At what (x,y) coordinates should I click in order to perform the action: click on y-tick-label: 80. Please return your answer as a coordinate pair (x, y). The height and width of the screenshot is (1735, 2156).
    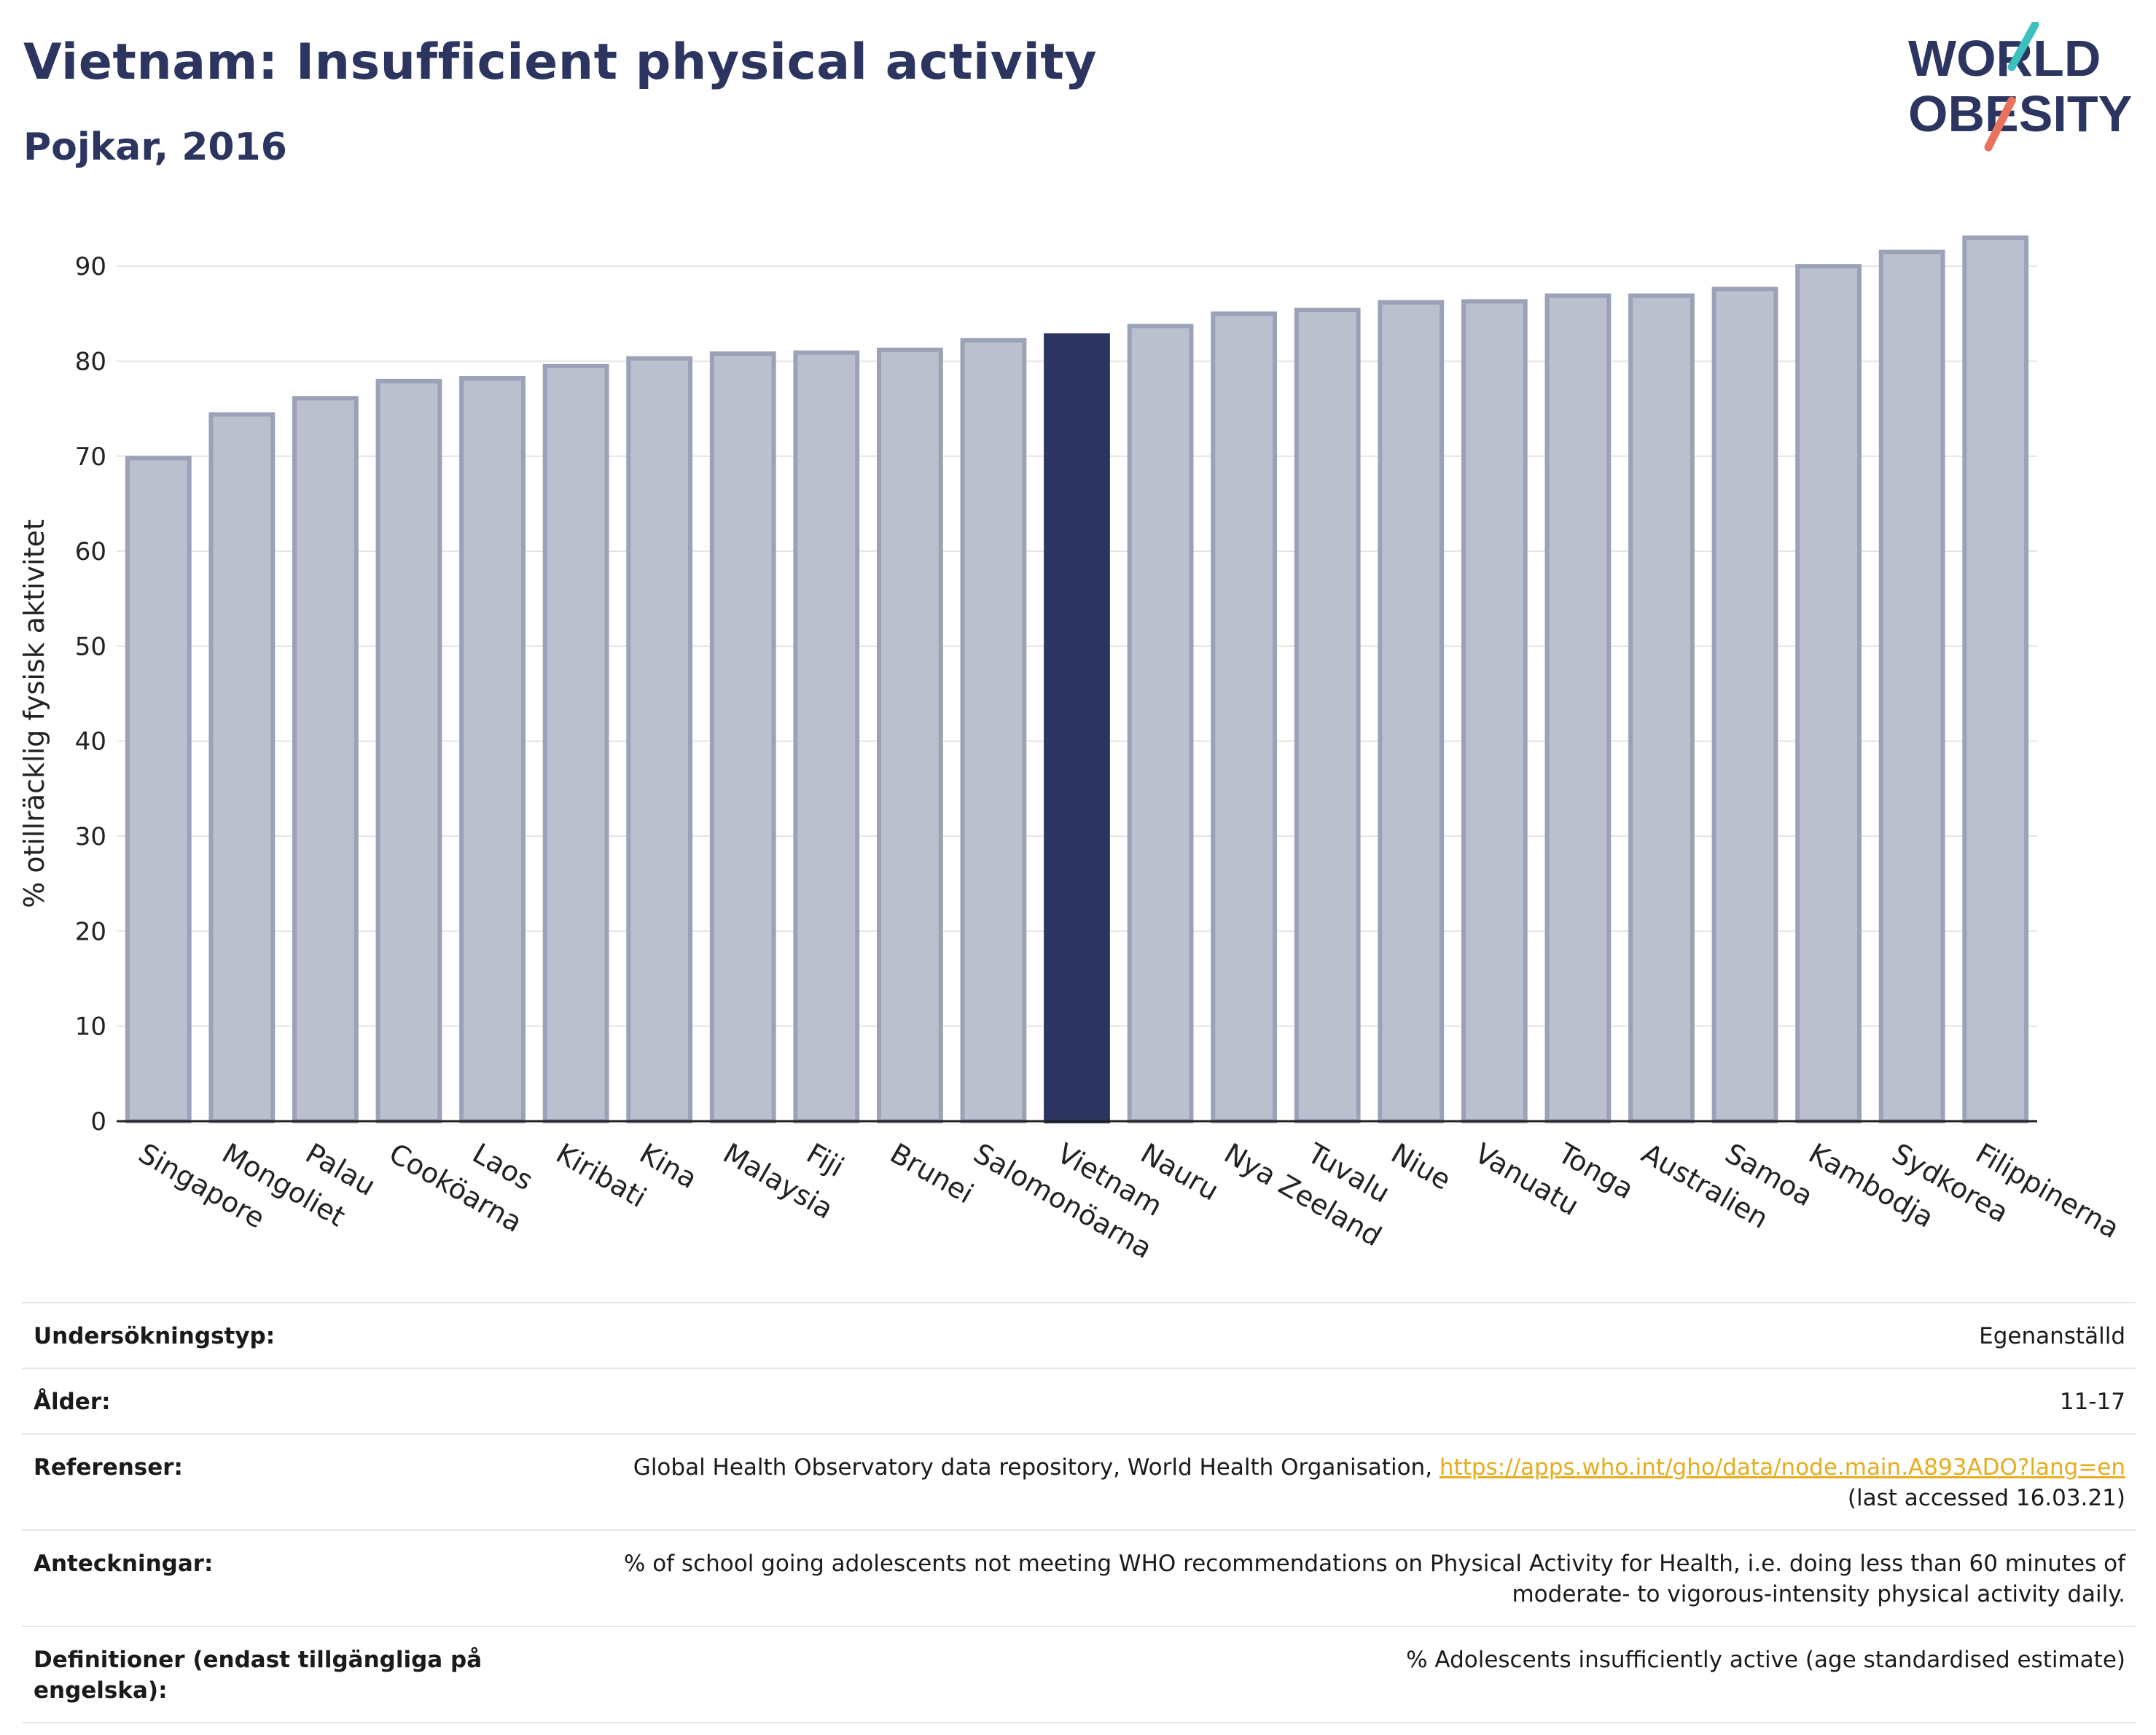
    Looking at the image, I should click on (91, 361).